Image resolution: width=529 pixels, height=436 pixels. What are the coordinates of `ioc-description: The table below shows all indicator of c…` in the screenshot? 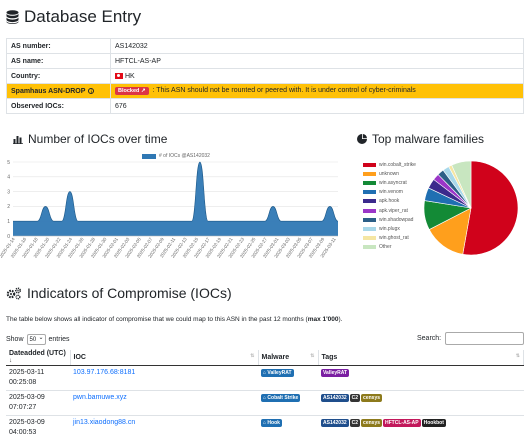 It's located at (174, 319).